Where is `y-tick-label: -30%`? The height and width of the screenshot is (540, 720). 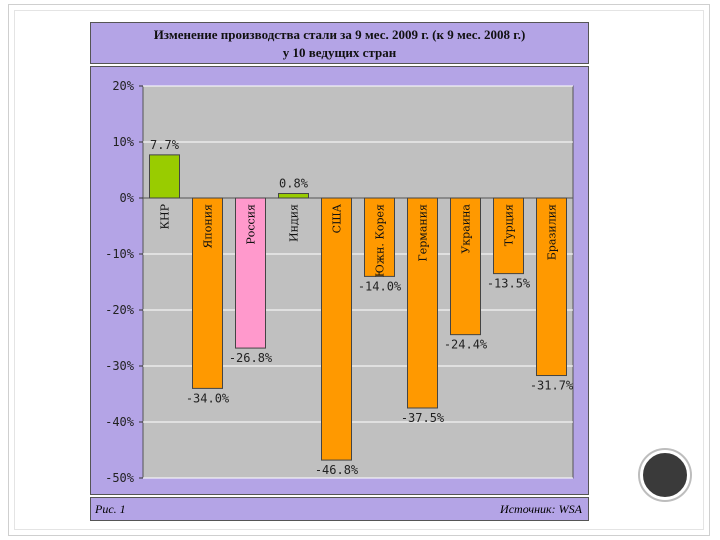 y-tick-label: -30% is located at coordinates (120, 366).